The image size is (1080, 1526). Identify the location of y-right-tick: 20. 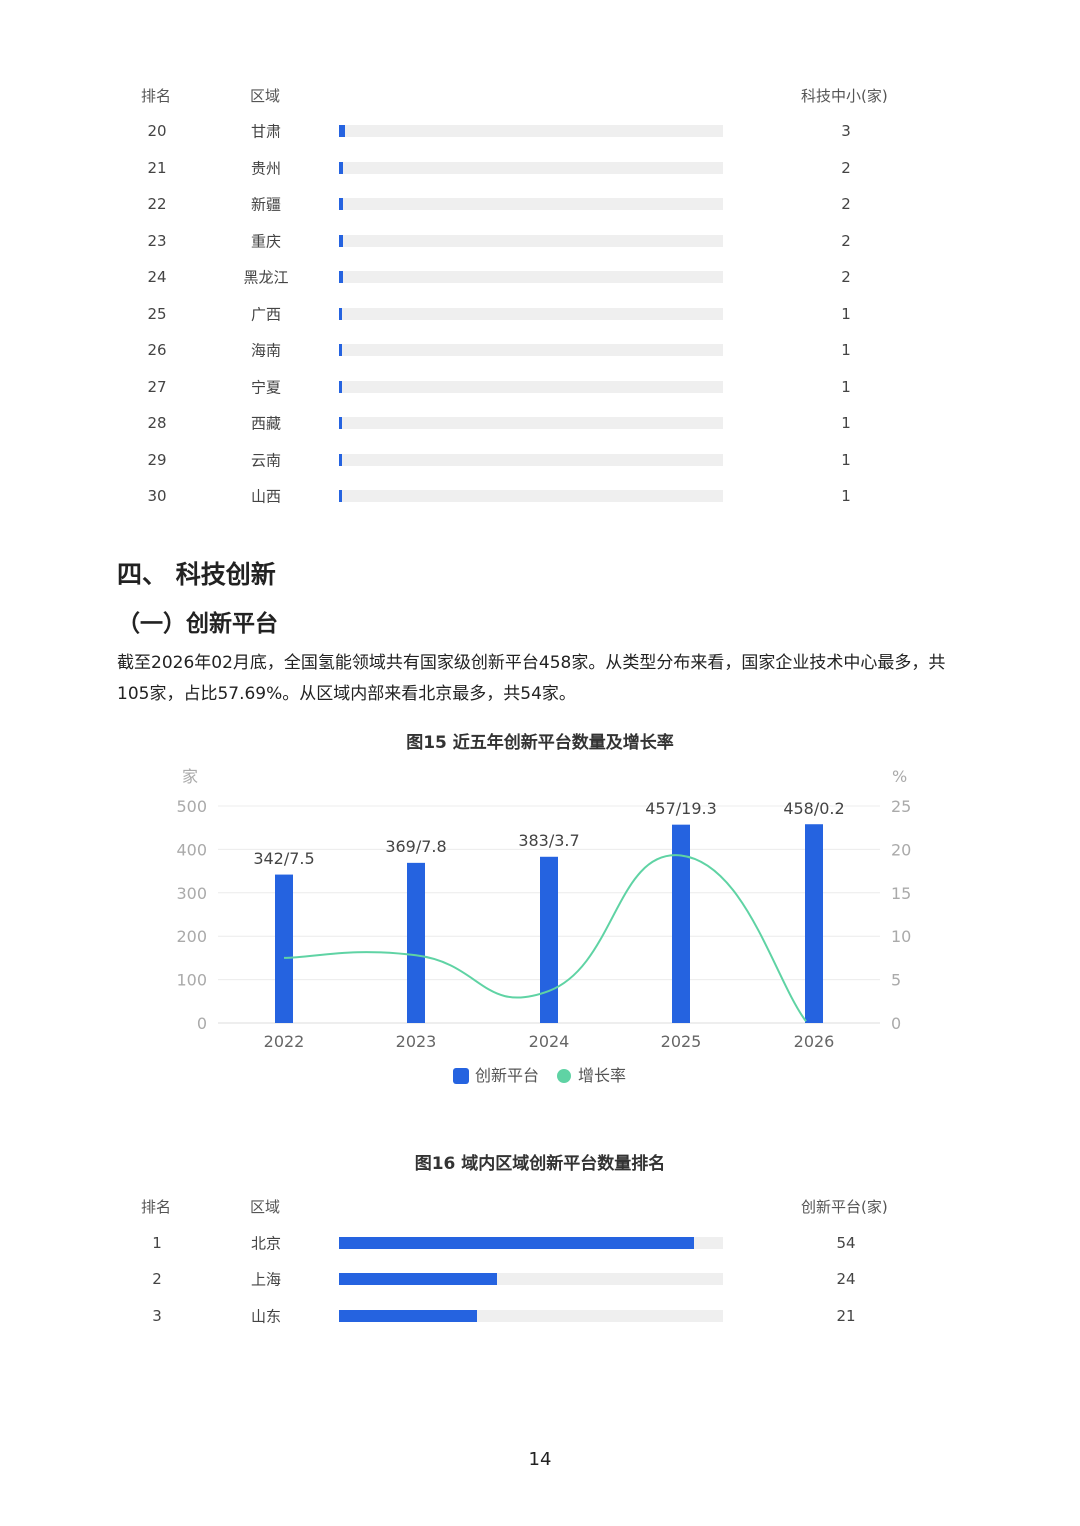
(901, 849).